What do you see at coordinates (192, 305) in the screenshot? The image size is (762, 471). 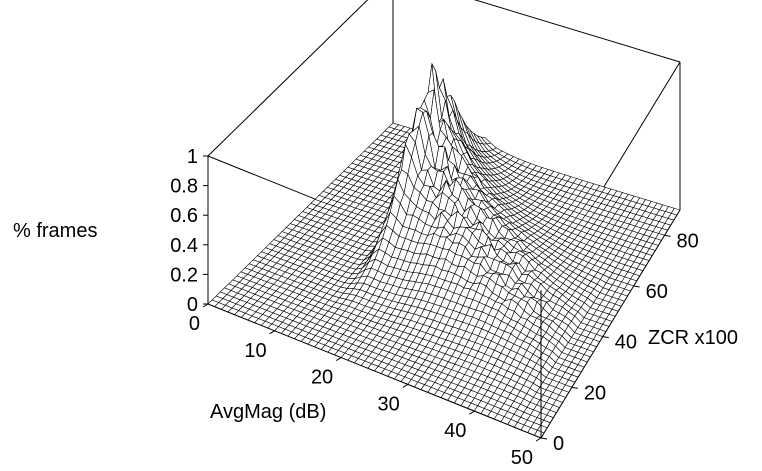 I see `z-tick-label: 0` at bounding box center [192, 305].